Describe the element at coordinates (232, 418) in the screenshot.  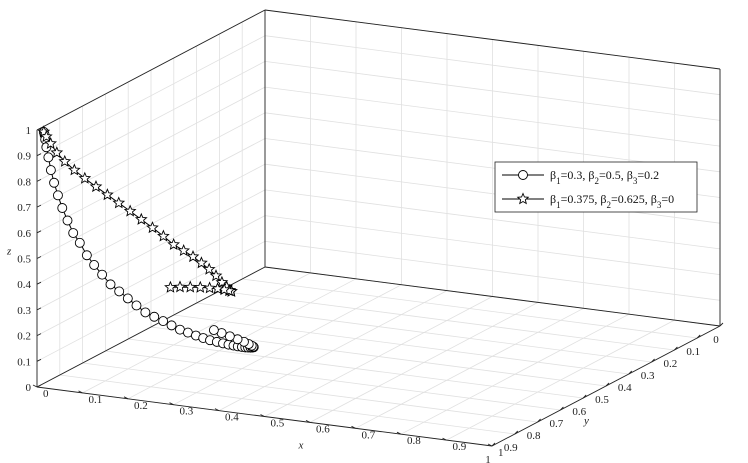
I see `x-tick-label: 0.4` at that location.